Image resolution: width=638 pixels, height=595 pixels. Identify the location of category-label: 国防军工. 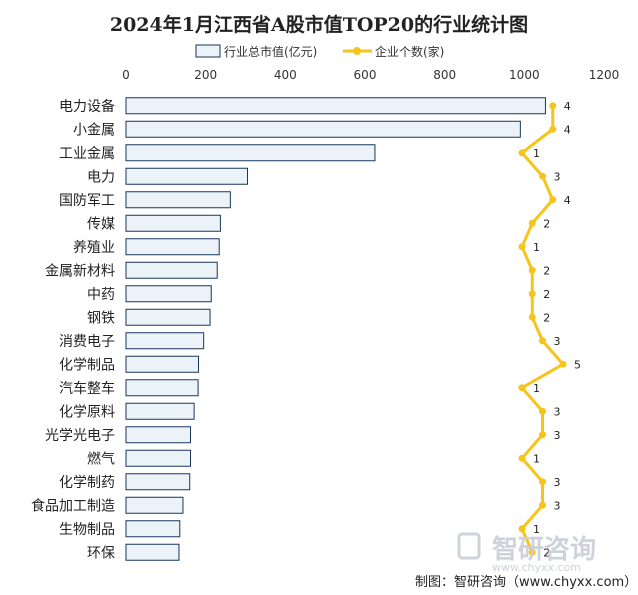
(87, 201).